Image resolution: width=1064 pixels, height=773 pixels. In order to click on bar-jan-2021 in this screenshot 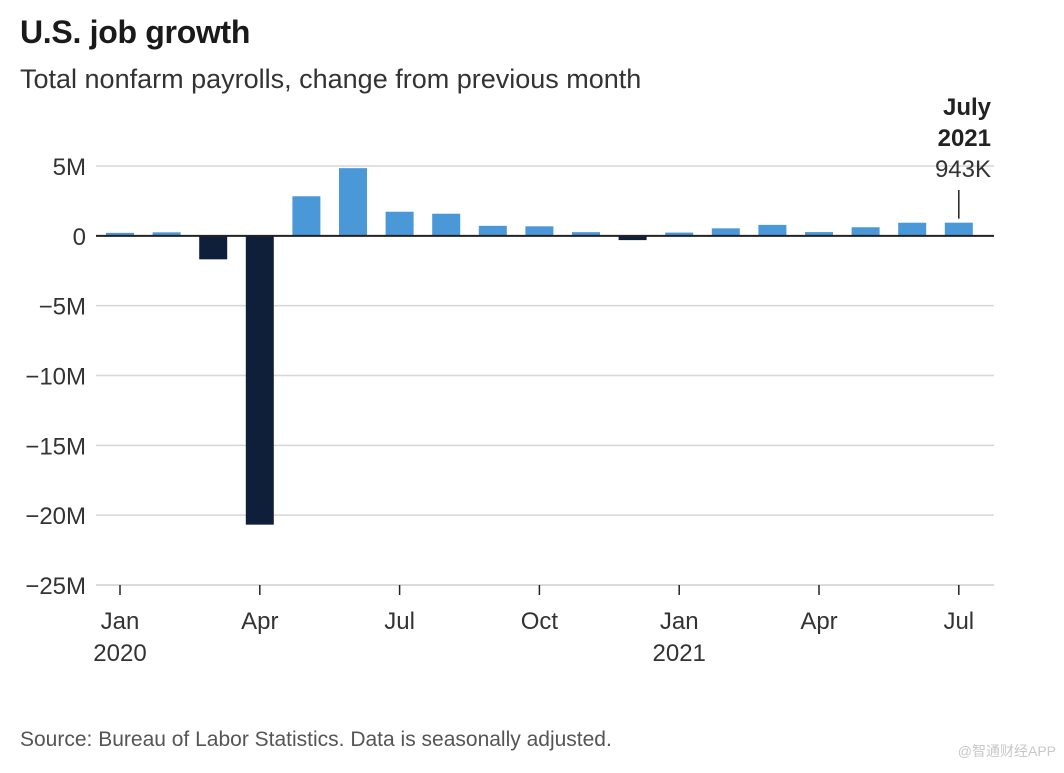, I will do `click(679, 234)`.